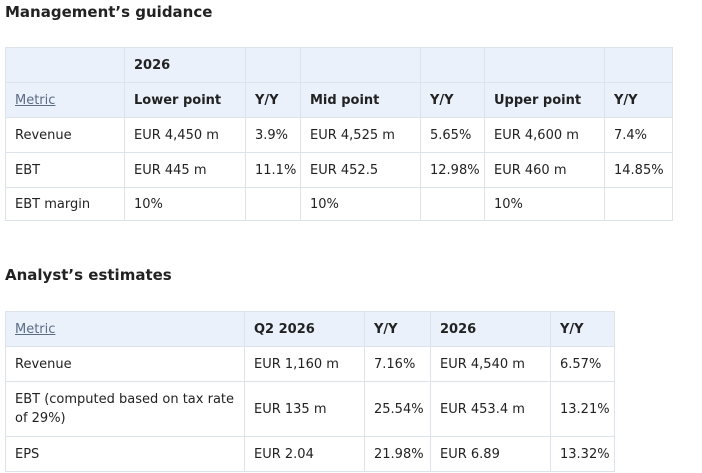  What do you see at coordinates (544, 135) in the screenshot?
I see `table-cell: EUR 4,600 m` at bounding box center [544, 135].